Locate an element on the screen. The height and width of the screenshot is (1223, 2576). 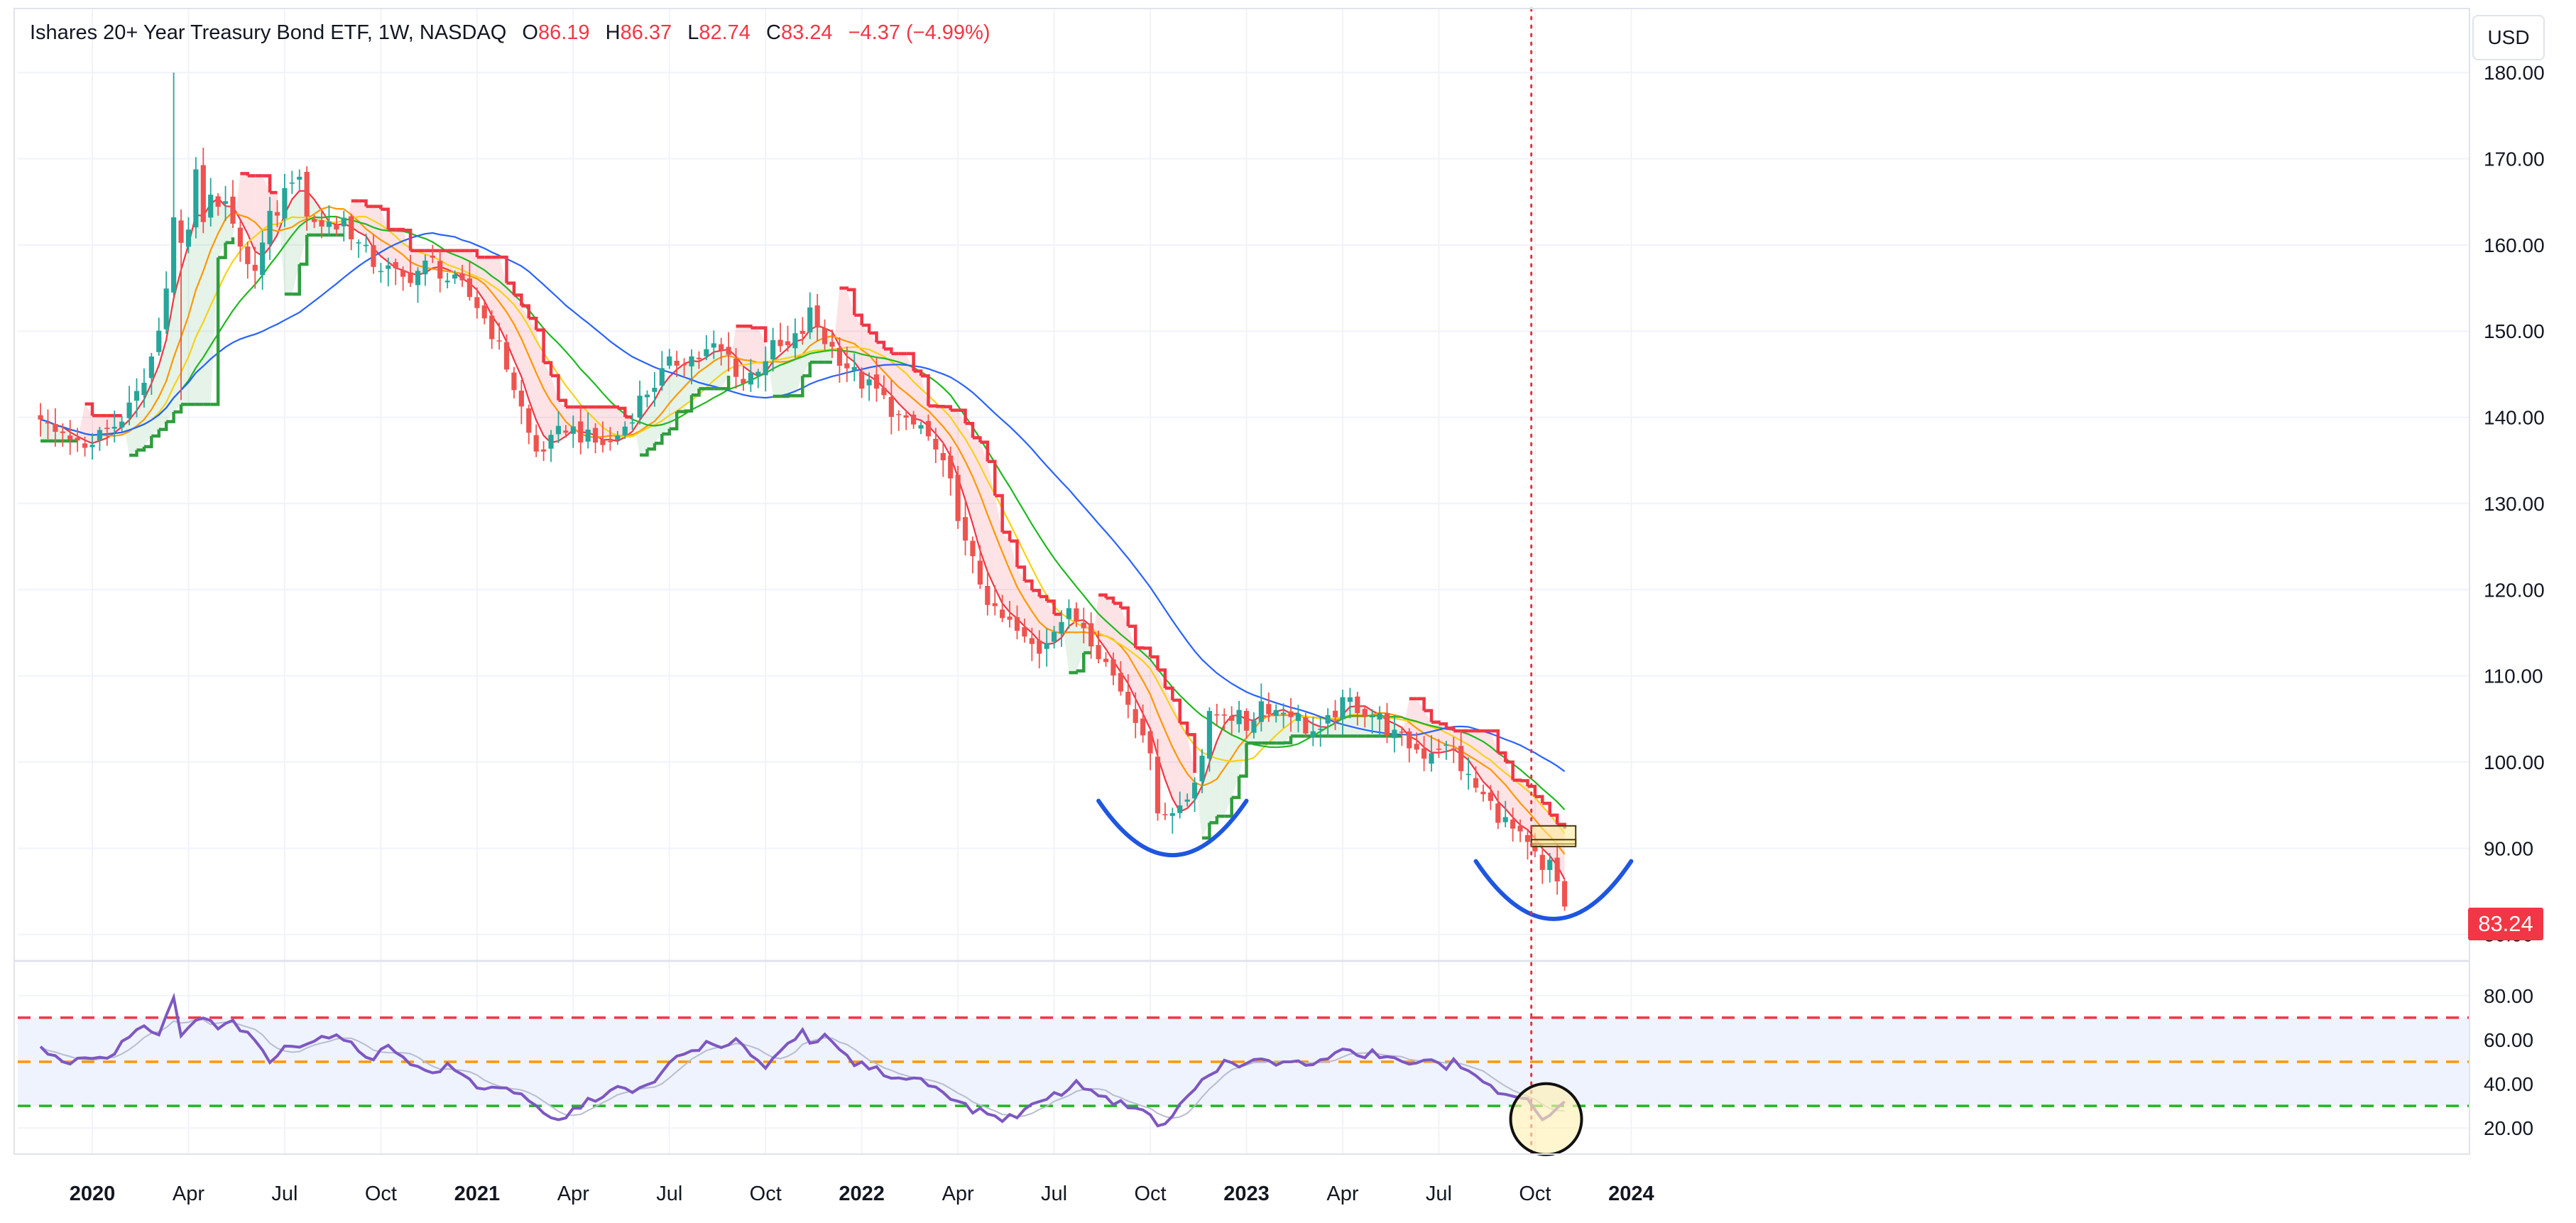
currency-button: USD is located at coordinates (2508, 37).